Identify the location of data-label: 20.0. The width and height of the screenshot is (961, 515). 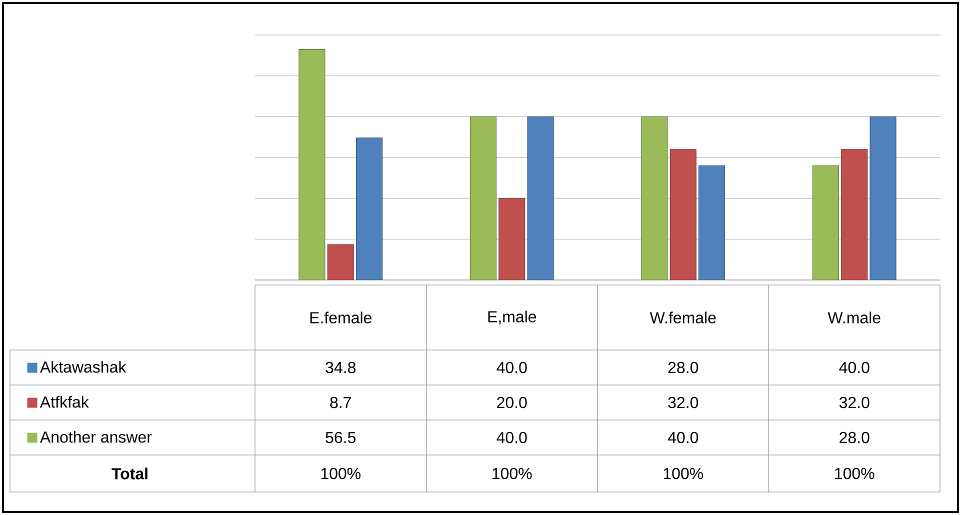
(512, 402).